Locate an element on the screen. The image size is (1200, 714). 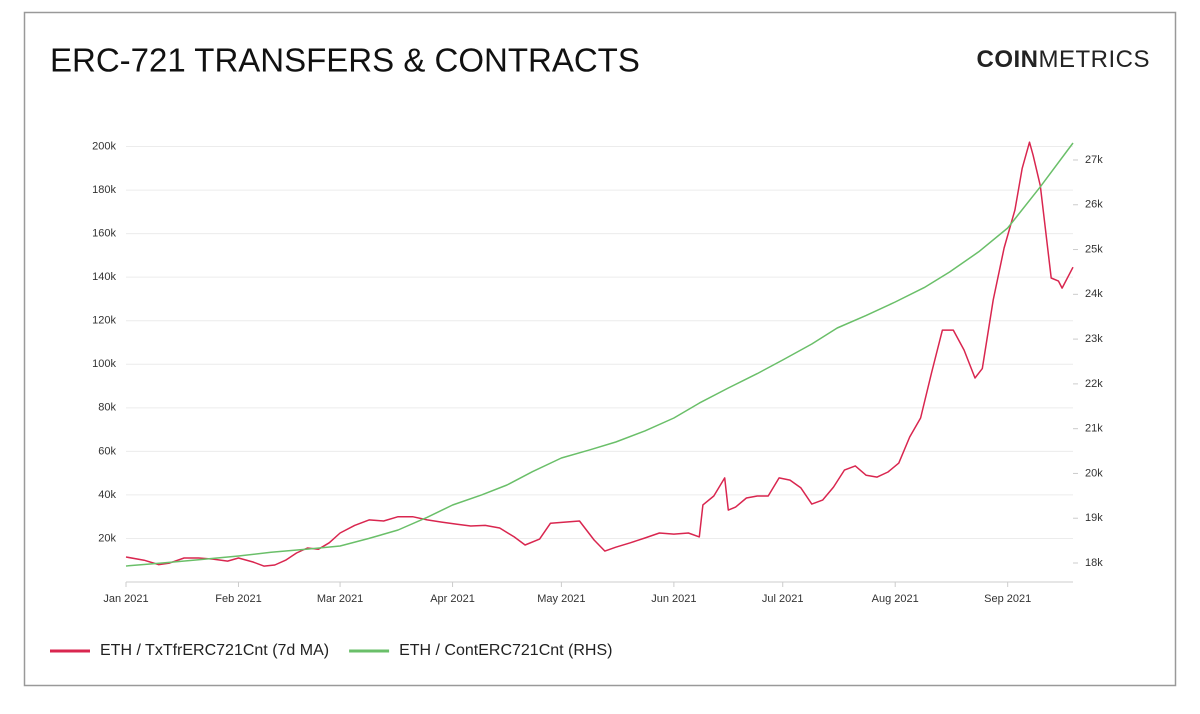
y-tick-label: 40k is located at coordinates (107, 495).